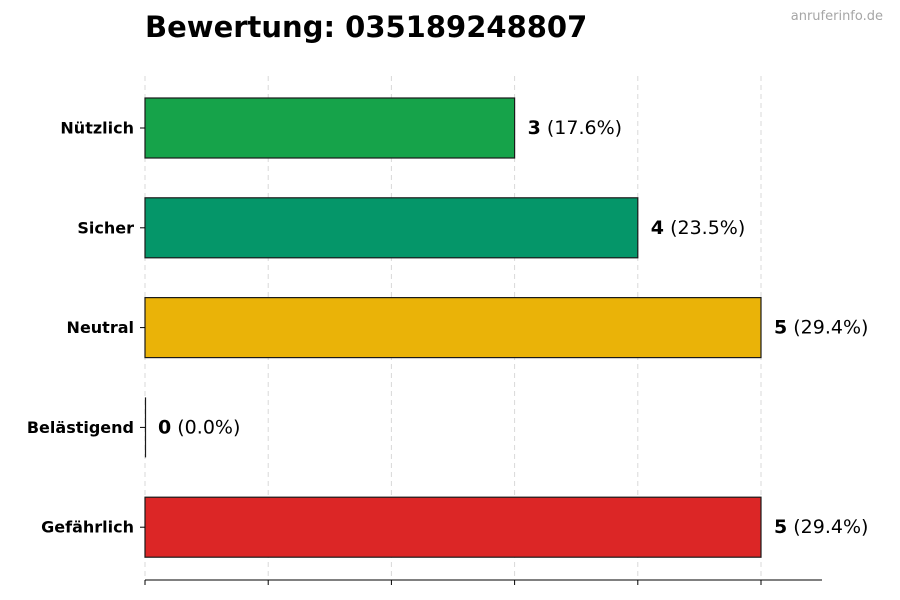  What do you see at coordinates (87, 527) in the screenshot?
I see `category-label-4: Gefährlich` at bounding box center [87, 527].